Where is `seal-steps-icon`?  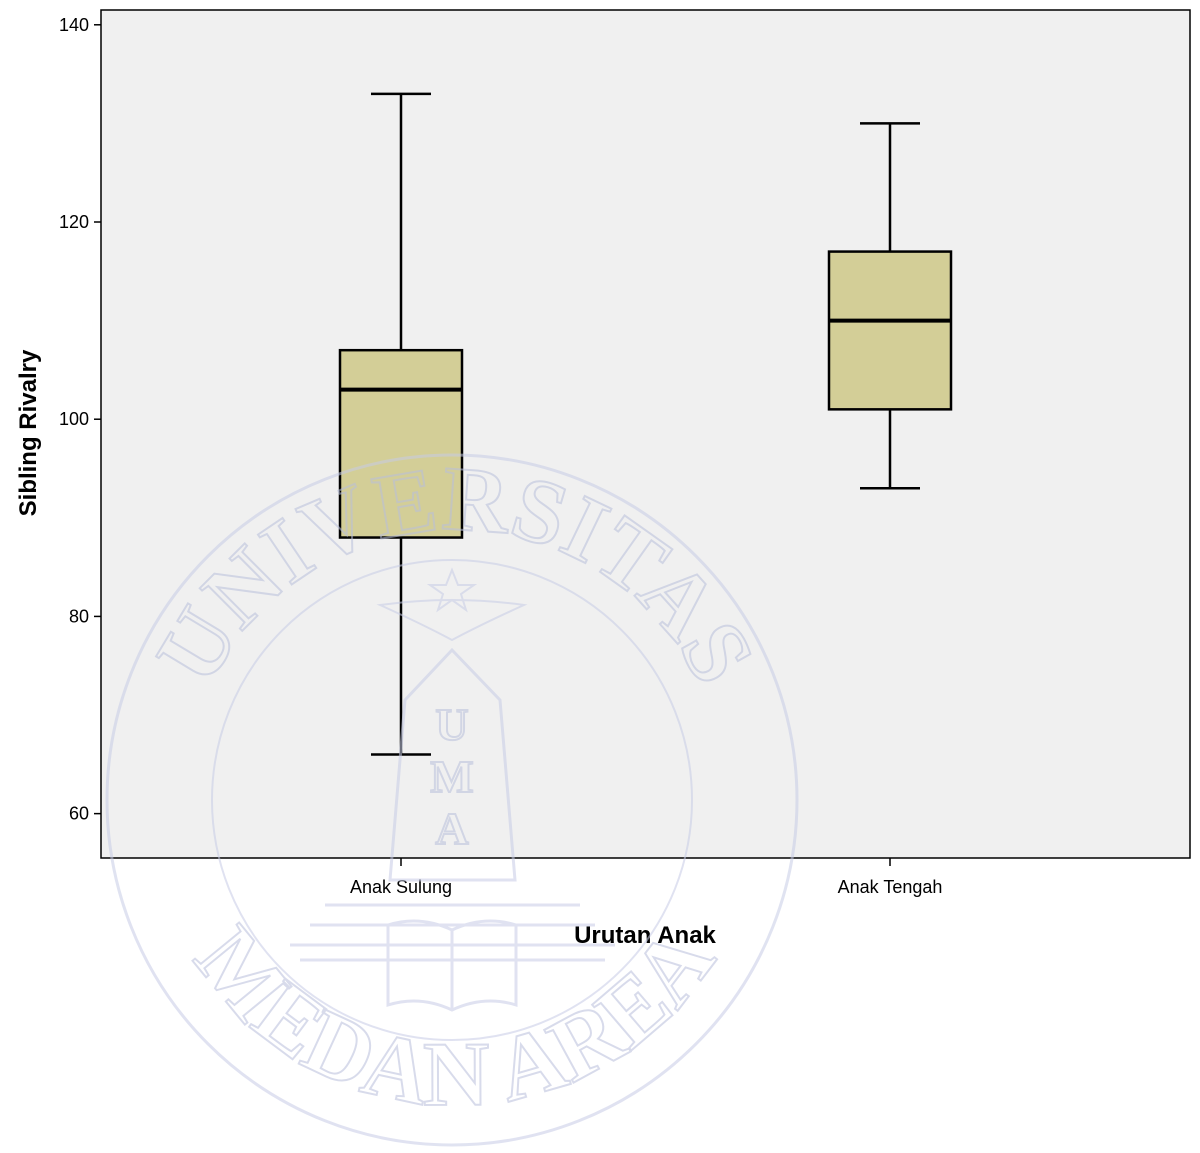
seal-steps-icon is located at coordinates (452, 932).